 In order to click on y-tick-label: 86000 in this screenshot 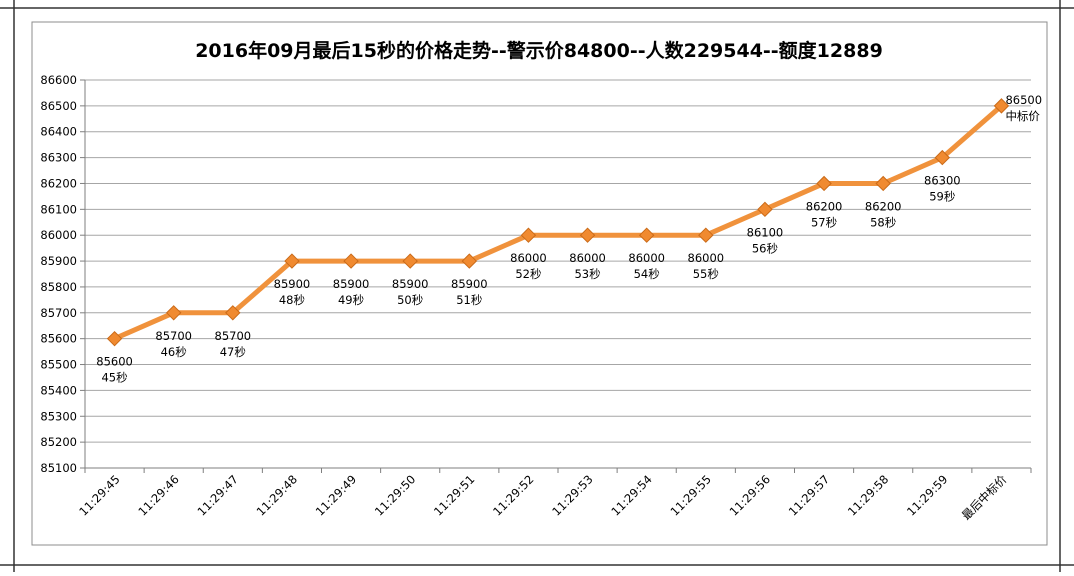, I will do `click(58, 235)`.